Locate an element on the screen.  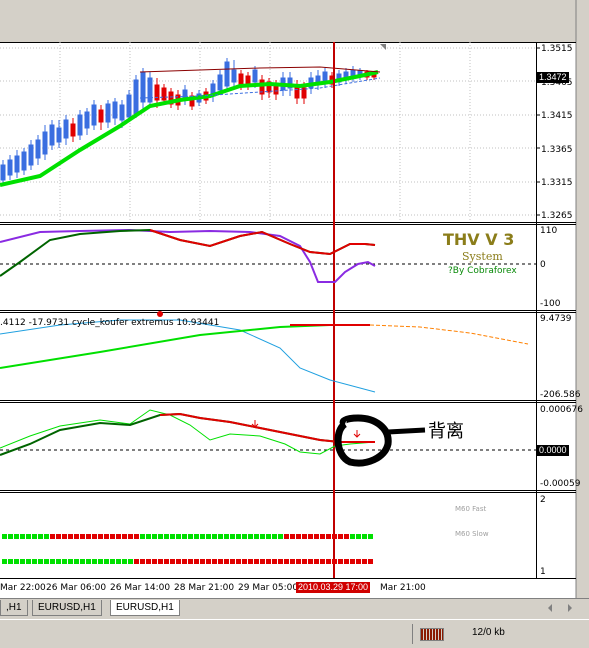
price-label: 1.3415 is located at coordinates (557, 116).